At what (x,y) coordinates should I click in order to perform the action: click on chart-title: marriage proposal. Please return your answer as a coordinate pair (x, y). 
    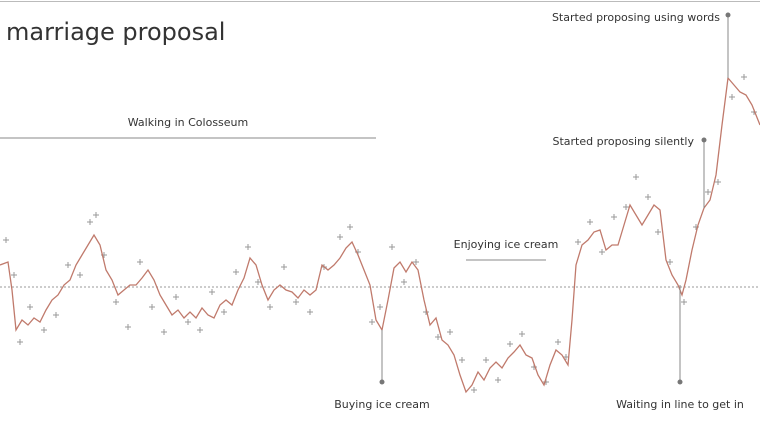
    Looking at the image, I should click on (115, 32).